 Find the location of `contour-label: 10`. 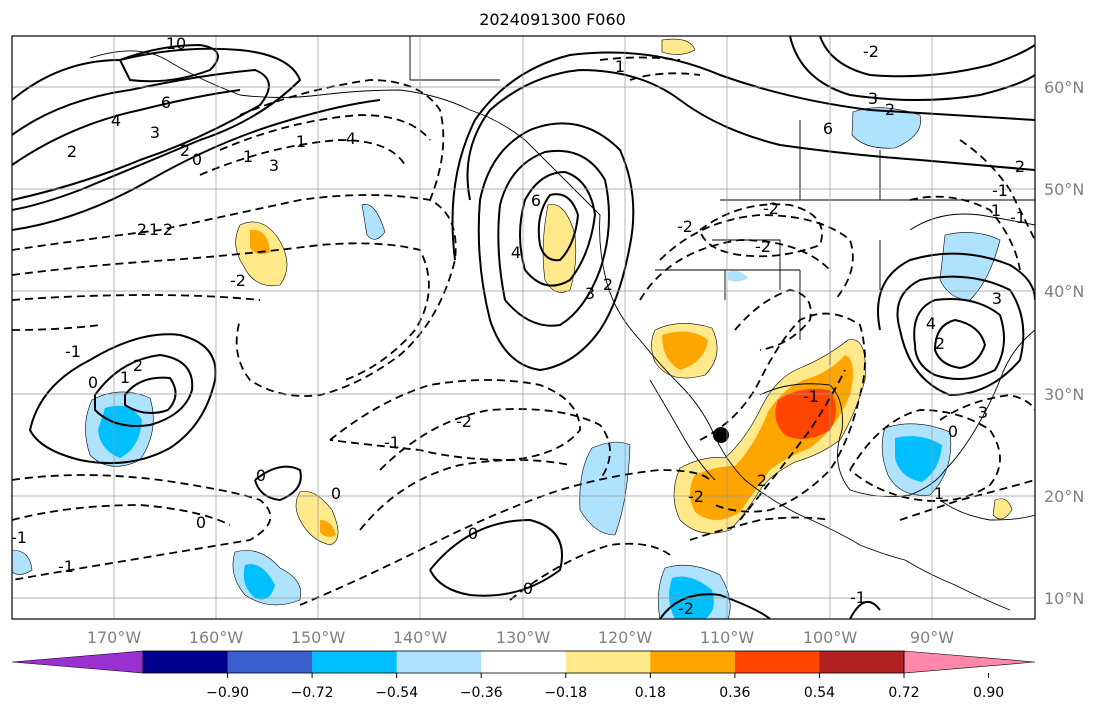

contour-label: 10 is located at coordinates (176, 43).